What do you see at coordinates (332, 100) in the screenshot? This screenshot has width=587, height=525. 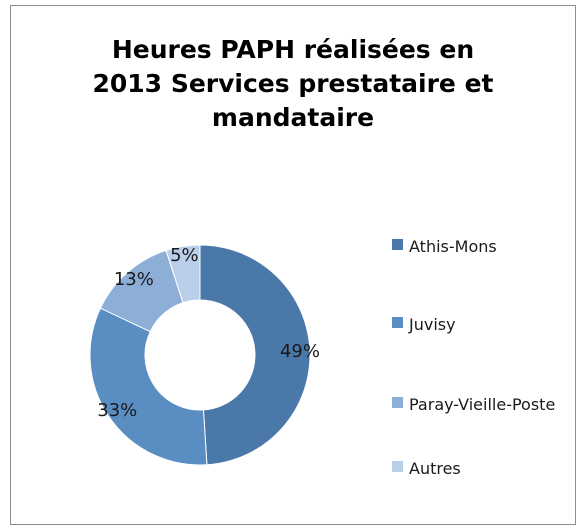 I see `chart-subtitle: Services prestataire et mandataire` at bounding box center [332, 100].